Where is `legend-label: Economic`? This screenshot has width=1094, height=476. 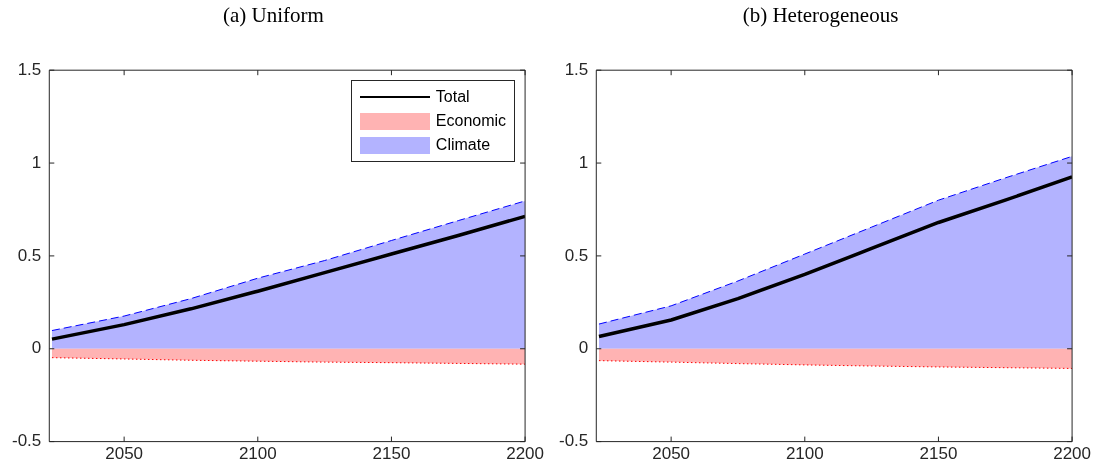 legend-label: Economic is located at coordinates (471, 121).